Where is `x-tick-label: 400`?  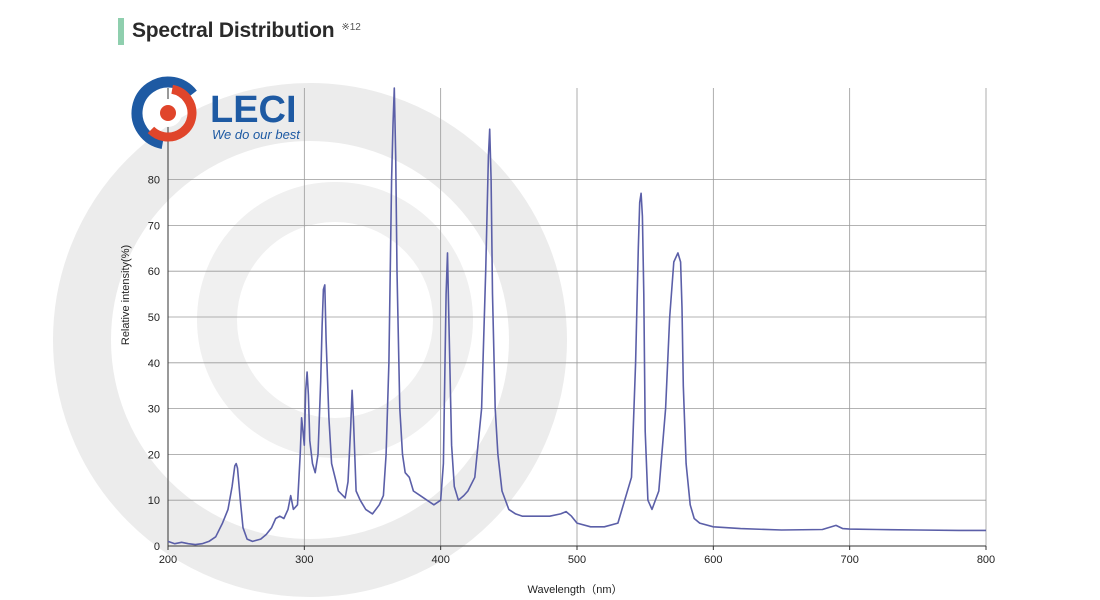 x-tick-label: 400 is located at coordinates (440, 560).